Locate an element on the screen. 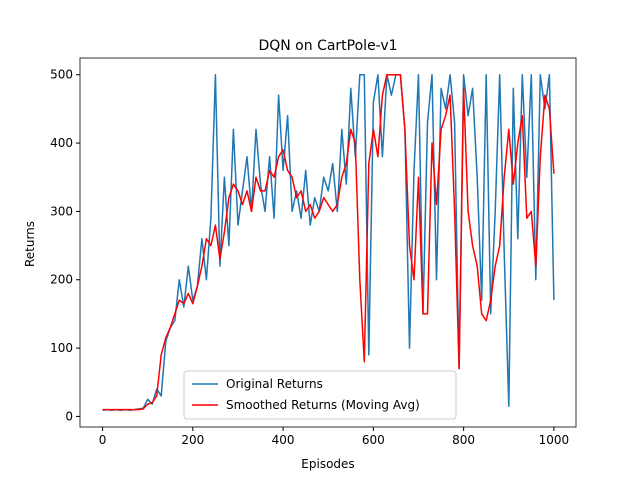 The height and width of the screenshot is (484, 640). legend-label: Original Returns is located at coordinates (274, 384).